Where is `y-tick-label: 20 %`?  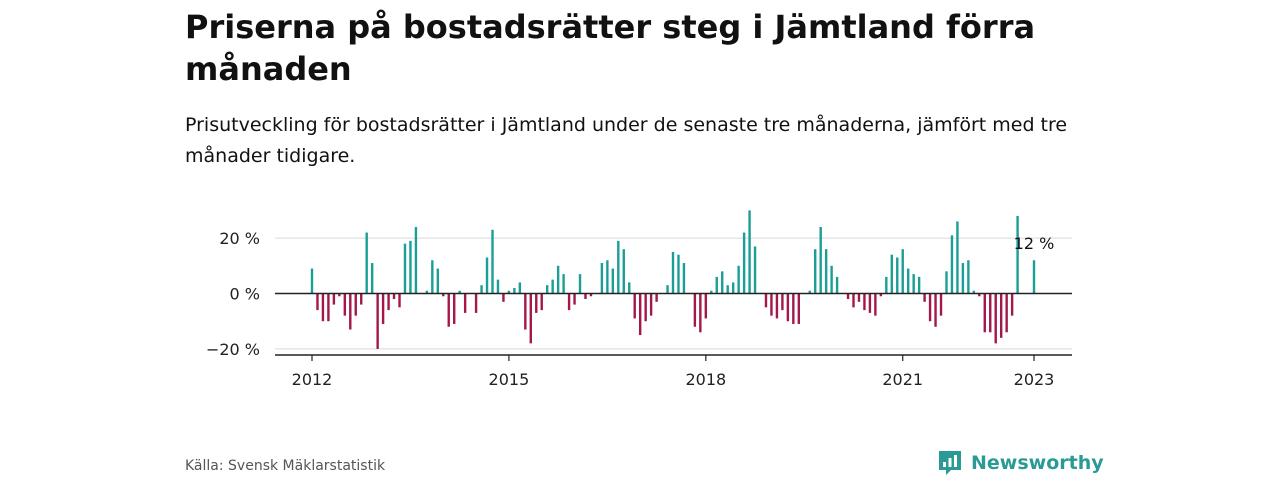 y-tick-label: 20 % is located at coordinates (239, 238).